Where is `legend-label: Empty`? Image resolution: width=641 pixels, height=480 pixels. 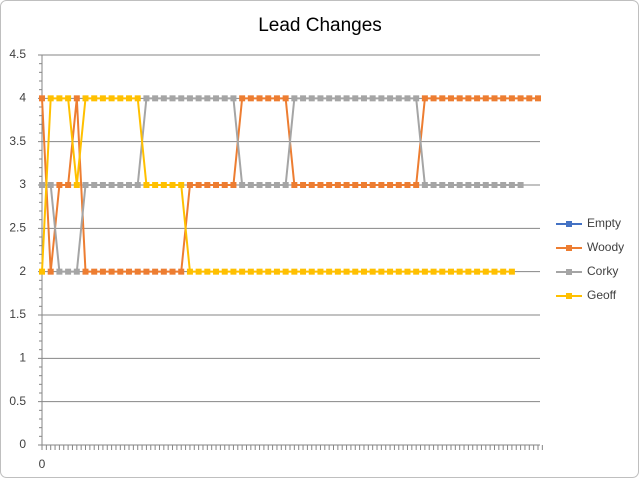
legend-label: Empty is located at coordinates (604, 223).